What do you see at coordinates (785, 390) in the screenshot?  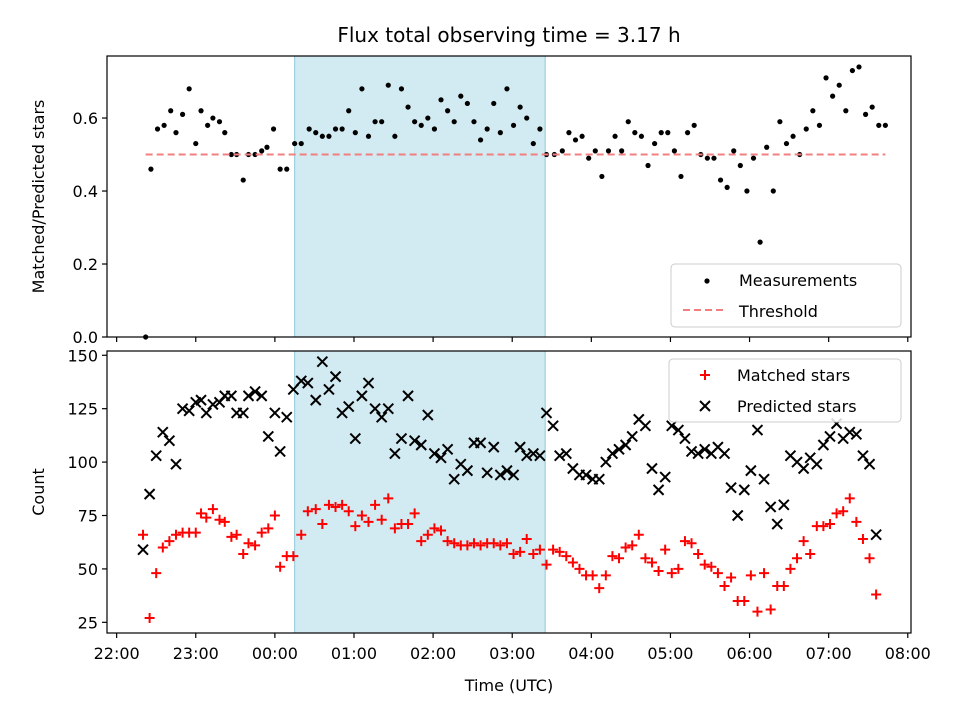 I see `legend: Matched stars Predicted stars` at bounding box center [785, 390].